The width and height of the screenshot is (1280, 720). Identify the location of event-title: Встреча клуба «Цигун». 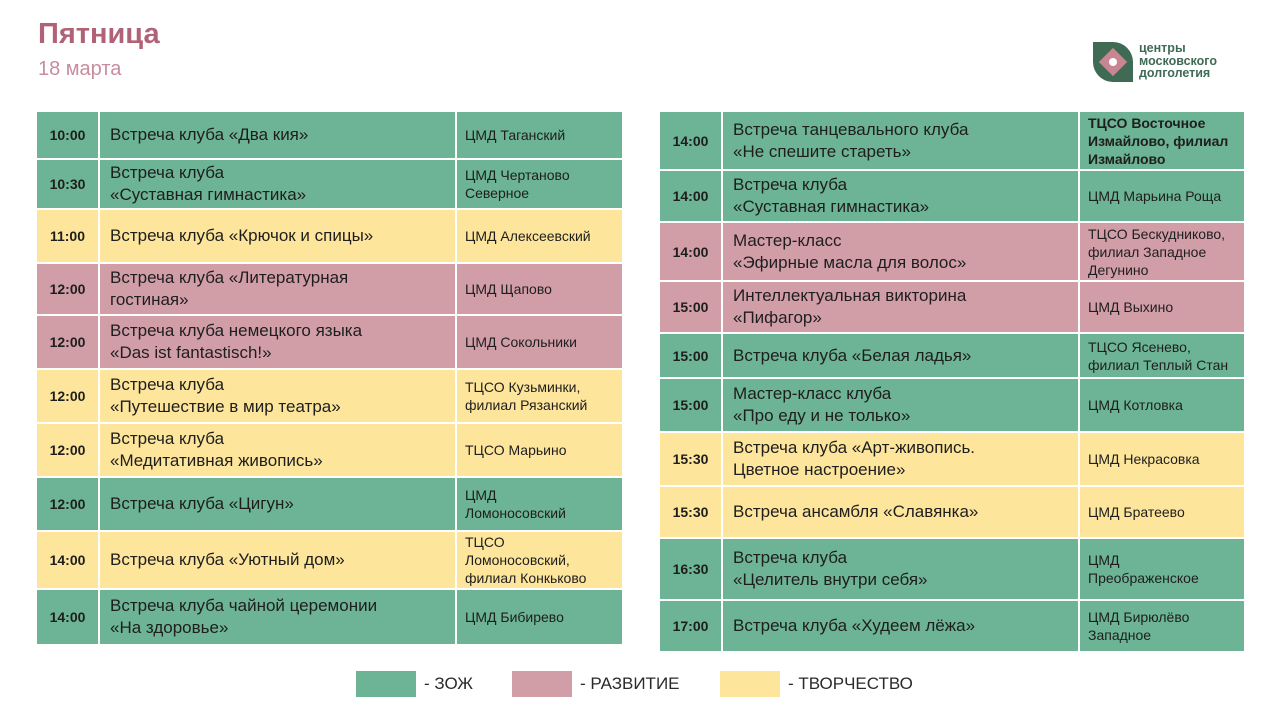
(277, 504).